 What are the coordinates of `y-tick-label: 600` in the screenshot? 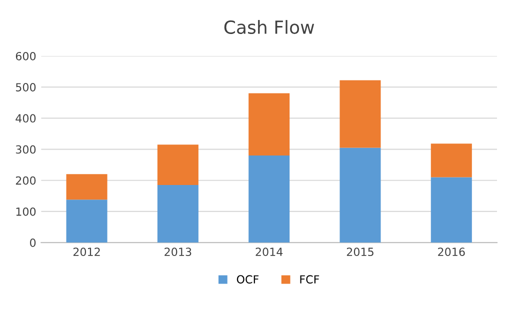 It's located at (26, 56).